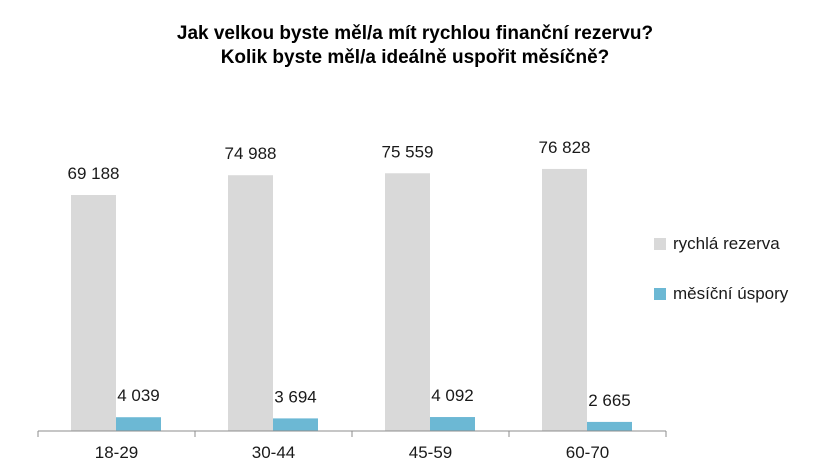 This screenshot has width=830, height=468. Describe the element at coordinates (116, 452) in the screenshot. I see `x-tick-label-18-29: 18-29` at that location.